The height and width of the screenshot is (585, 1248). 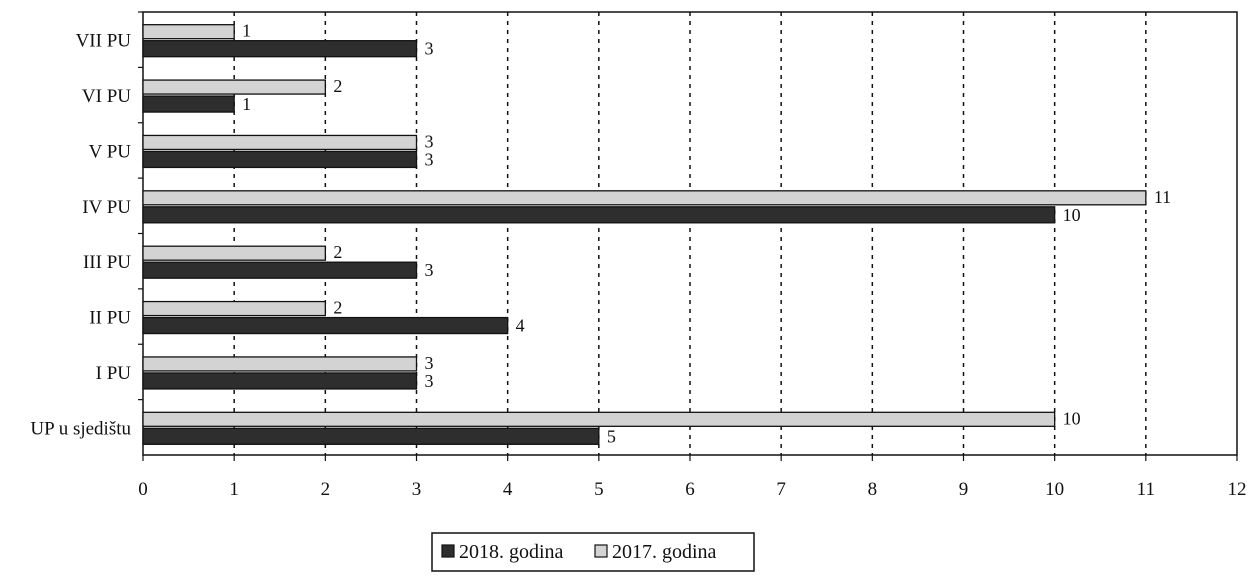 I want to click on x-tick-label: 11, so click(x=1146, y=489).